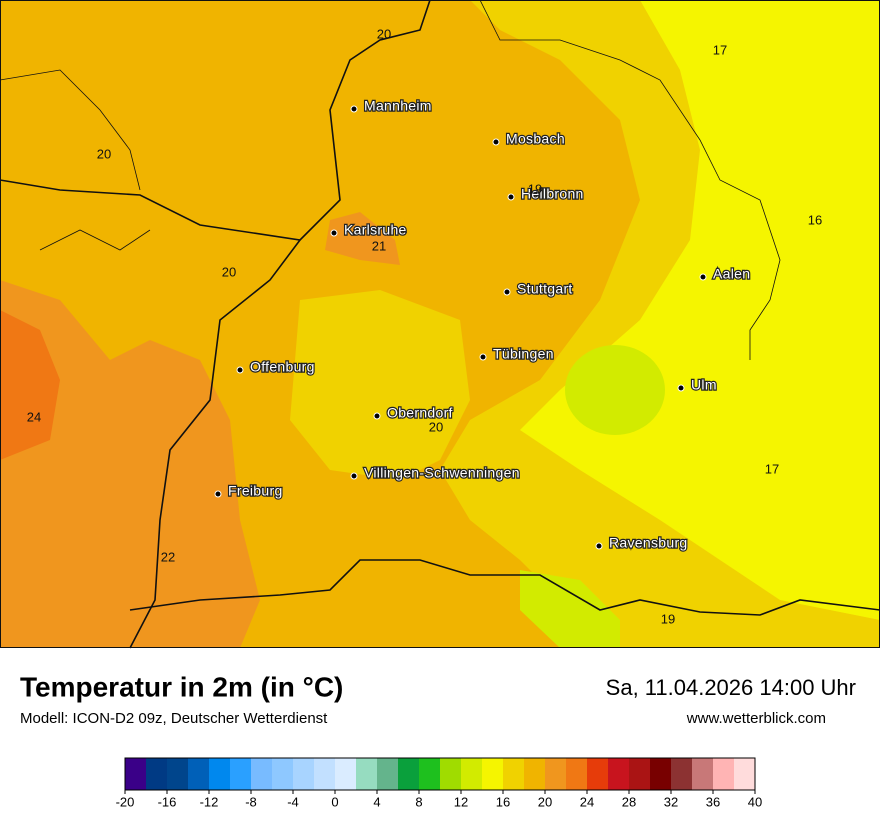 The height and width of the screenshot is (830, 880). What do you see at coordinates (648, 543) in the screenshot?
I see `city-label: Ravensburg` at bounding box center [648, 543].